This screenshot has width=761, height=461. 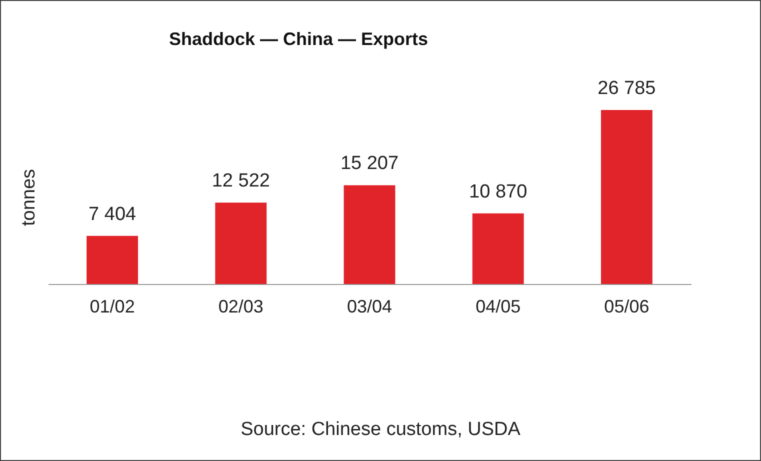 I want to click on data-label: 15 207, so click(x=369, y=163).